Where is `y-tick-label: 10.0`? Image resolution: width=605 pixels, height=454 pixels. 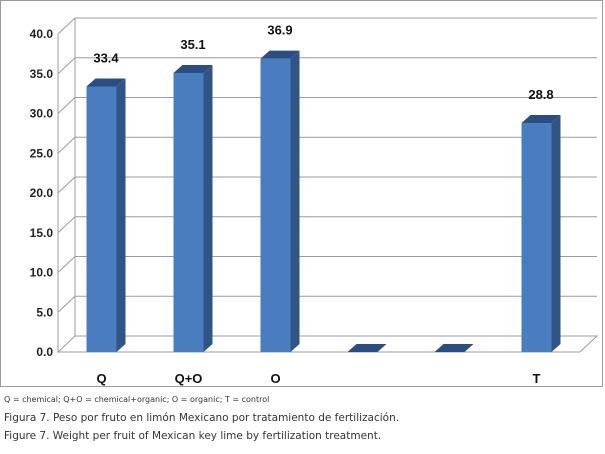 y-tick-label: 10.0 is located at coordinates (42, 273).